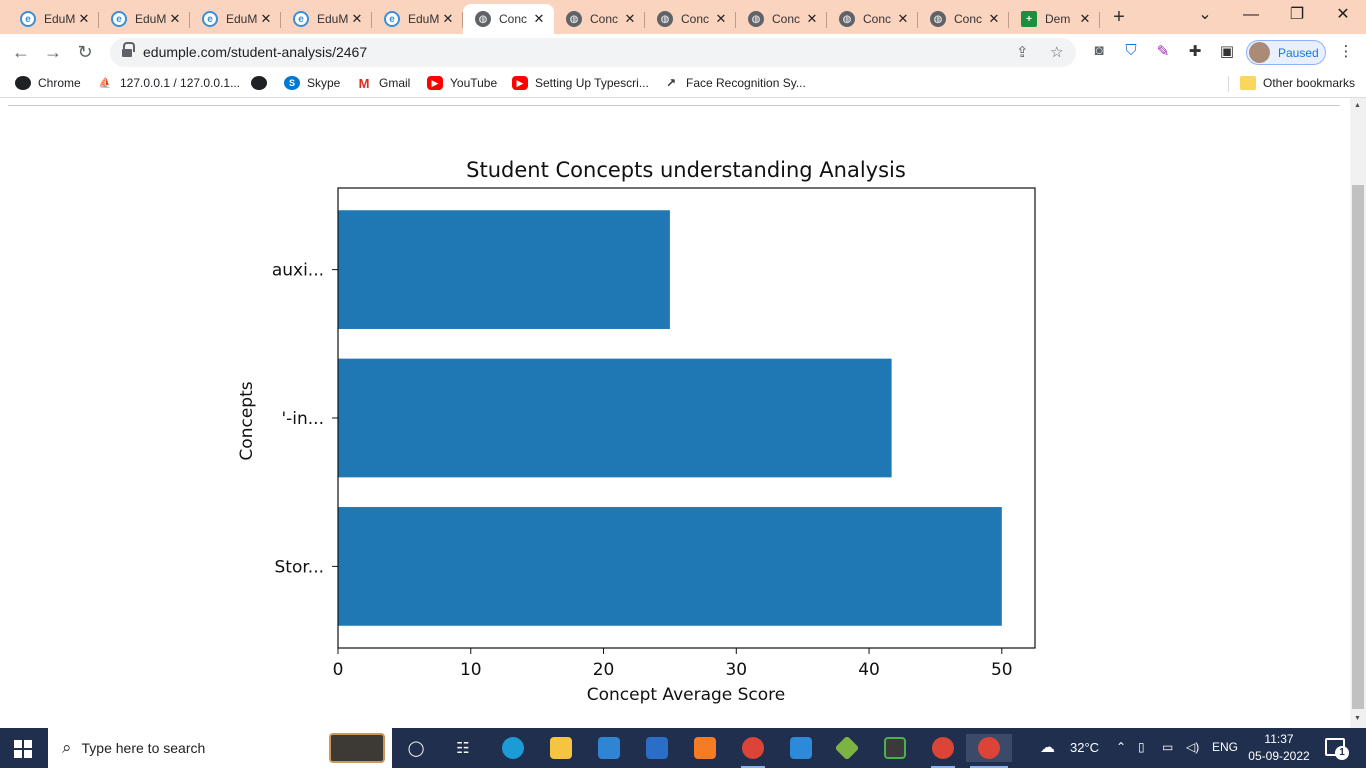 The width and height of the screenshot is (1366, 768). I want to click on search-highlight-illustration-icon, so click(357, 748).